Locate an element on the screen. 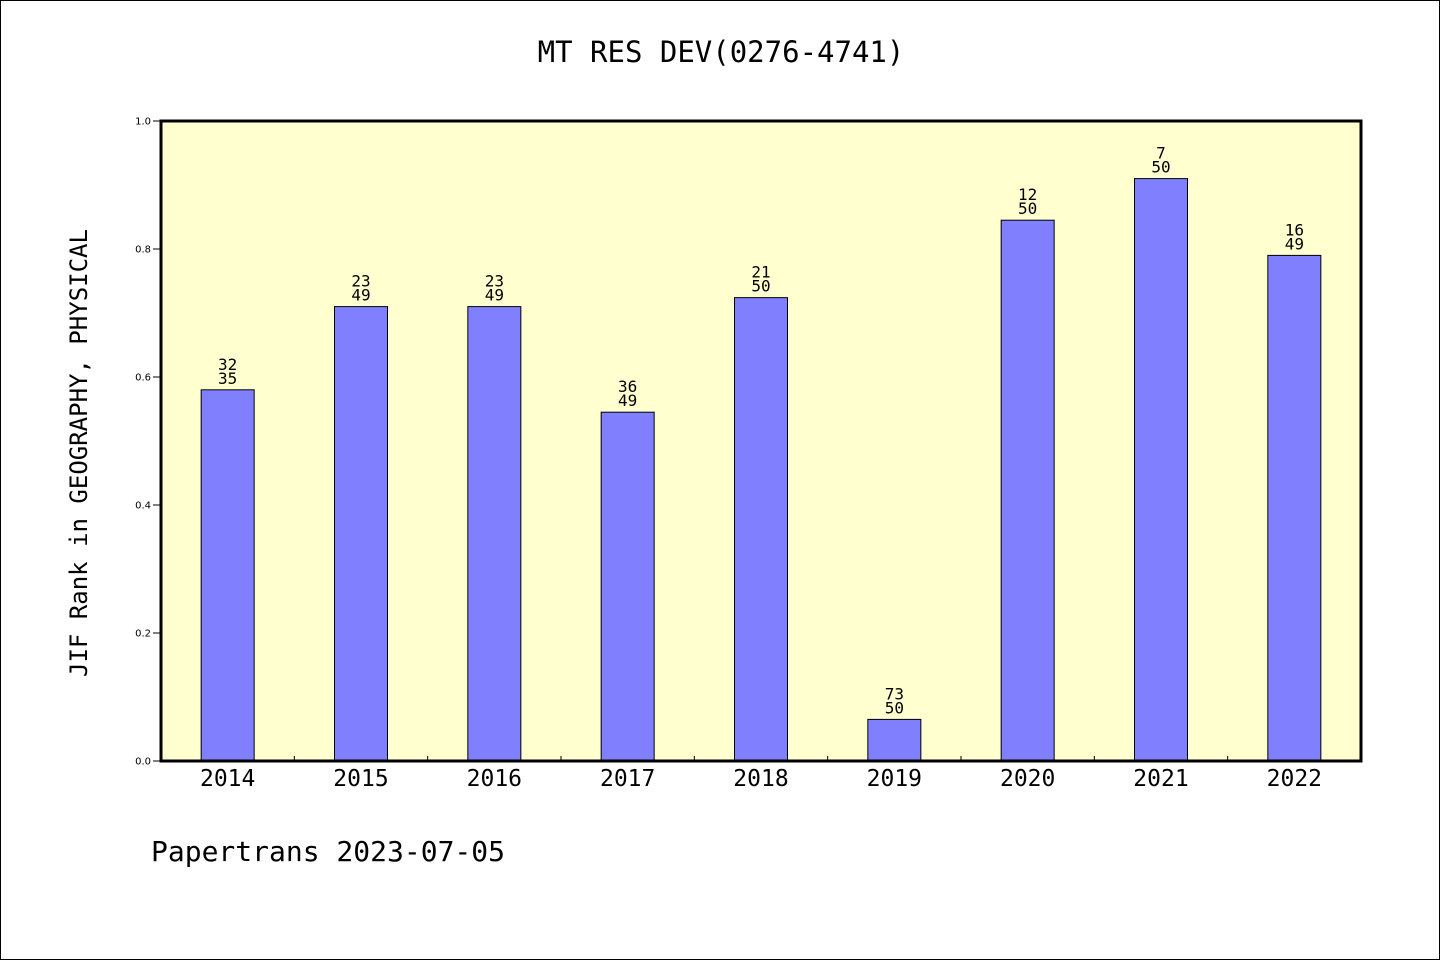 The height and width of the screenshot is (960, 1440). footer-credit: Papertrans 2023-07-05 is located at coordinates (328, 851).